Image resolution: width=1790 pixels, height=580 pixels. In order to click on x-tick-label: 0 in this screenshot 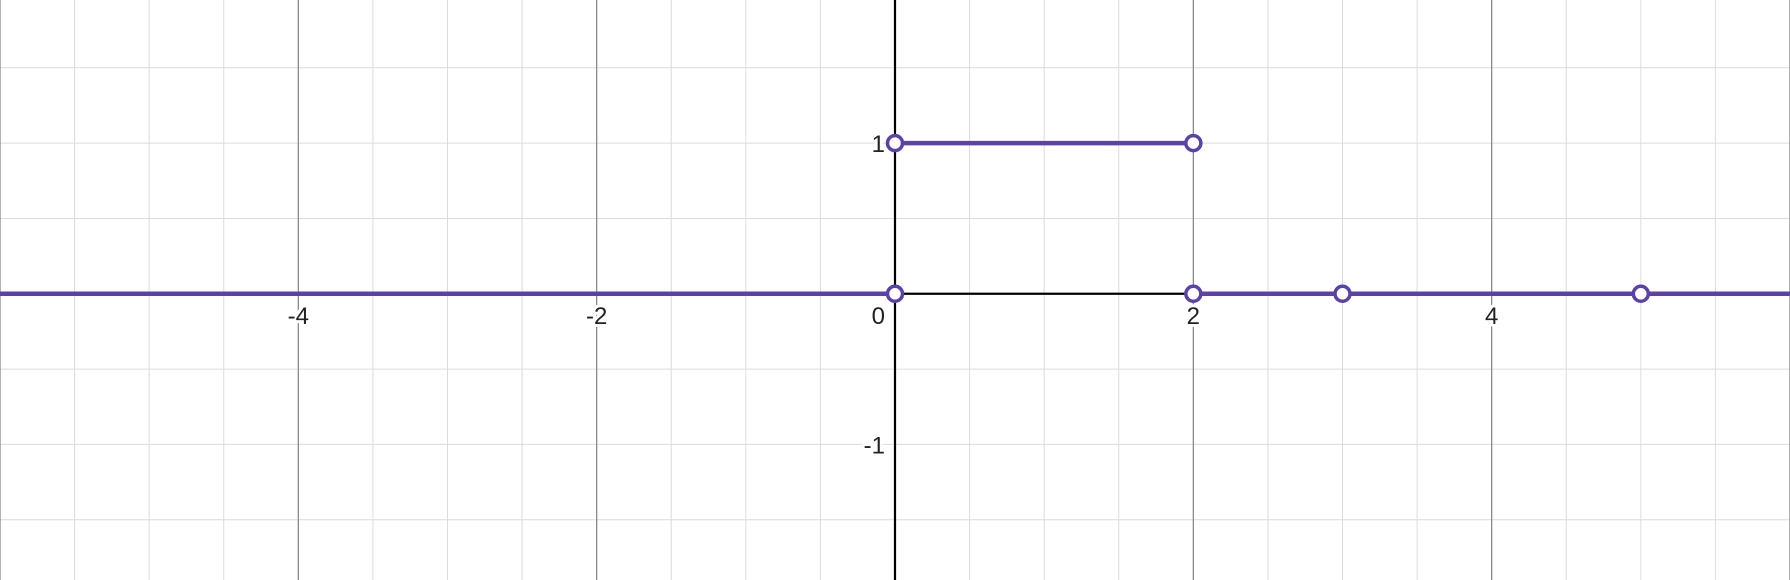, I will do `click(878, 316)`.